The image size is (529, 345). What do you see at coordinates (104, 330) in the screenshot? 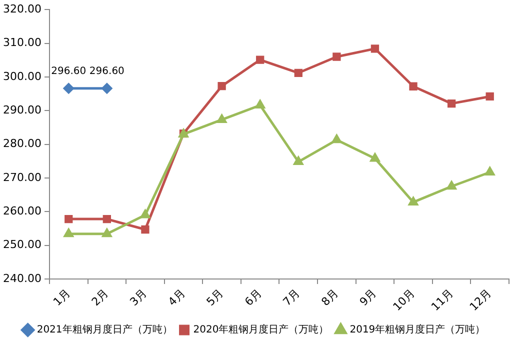
I see `legend-label: 2021年粗钢月度日产（万吨）` at bounding box center [104, 330].